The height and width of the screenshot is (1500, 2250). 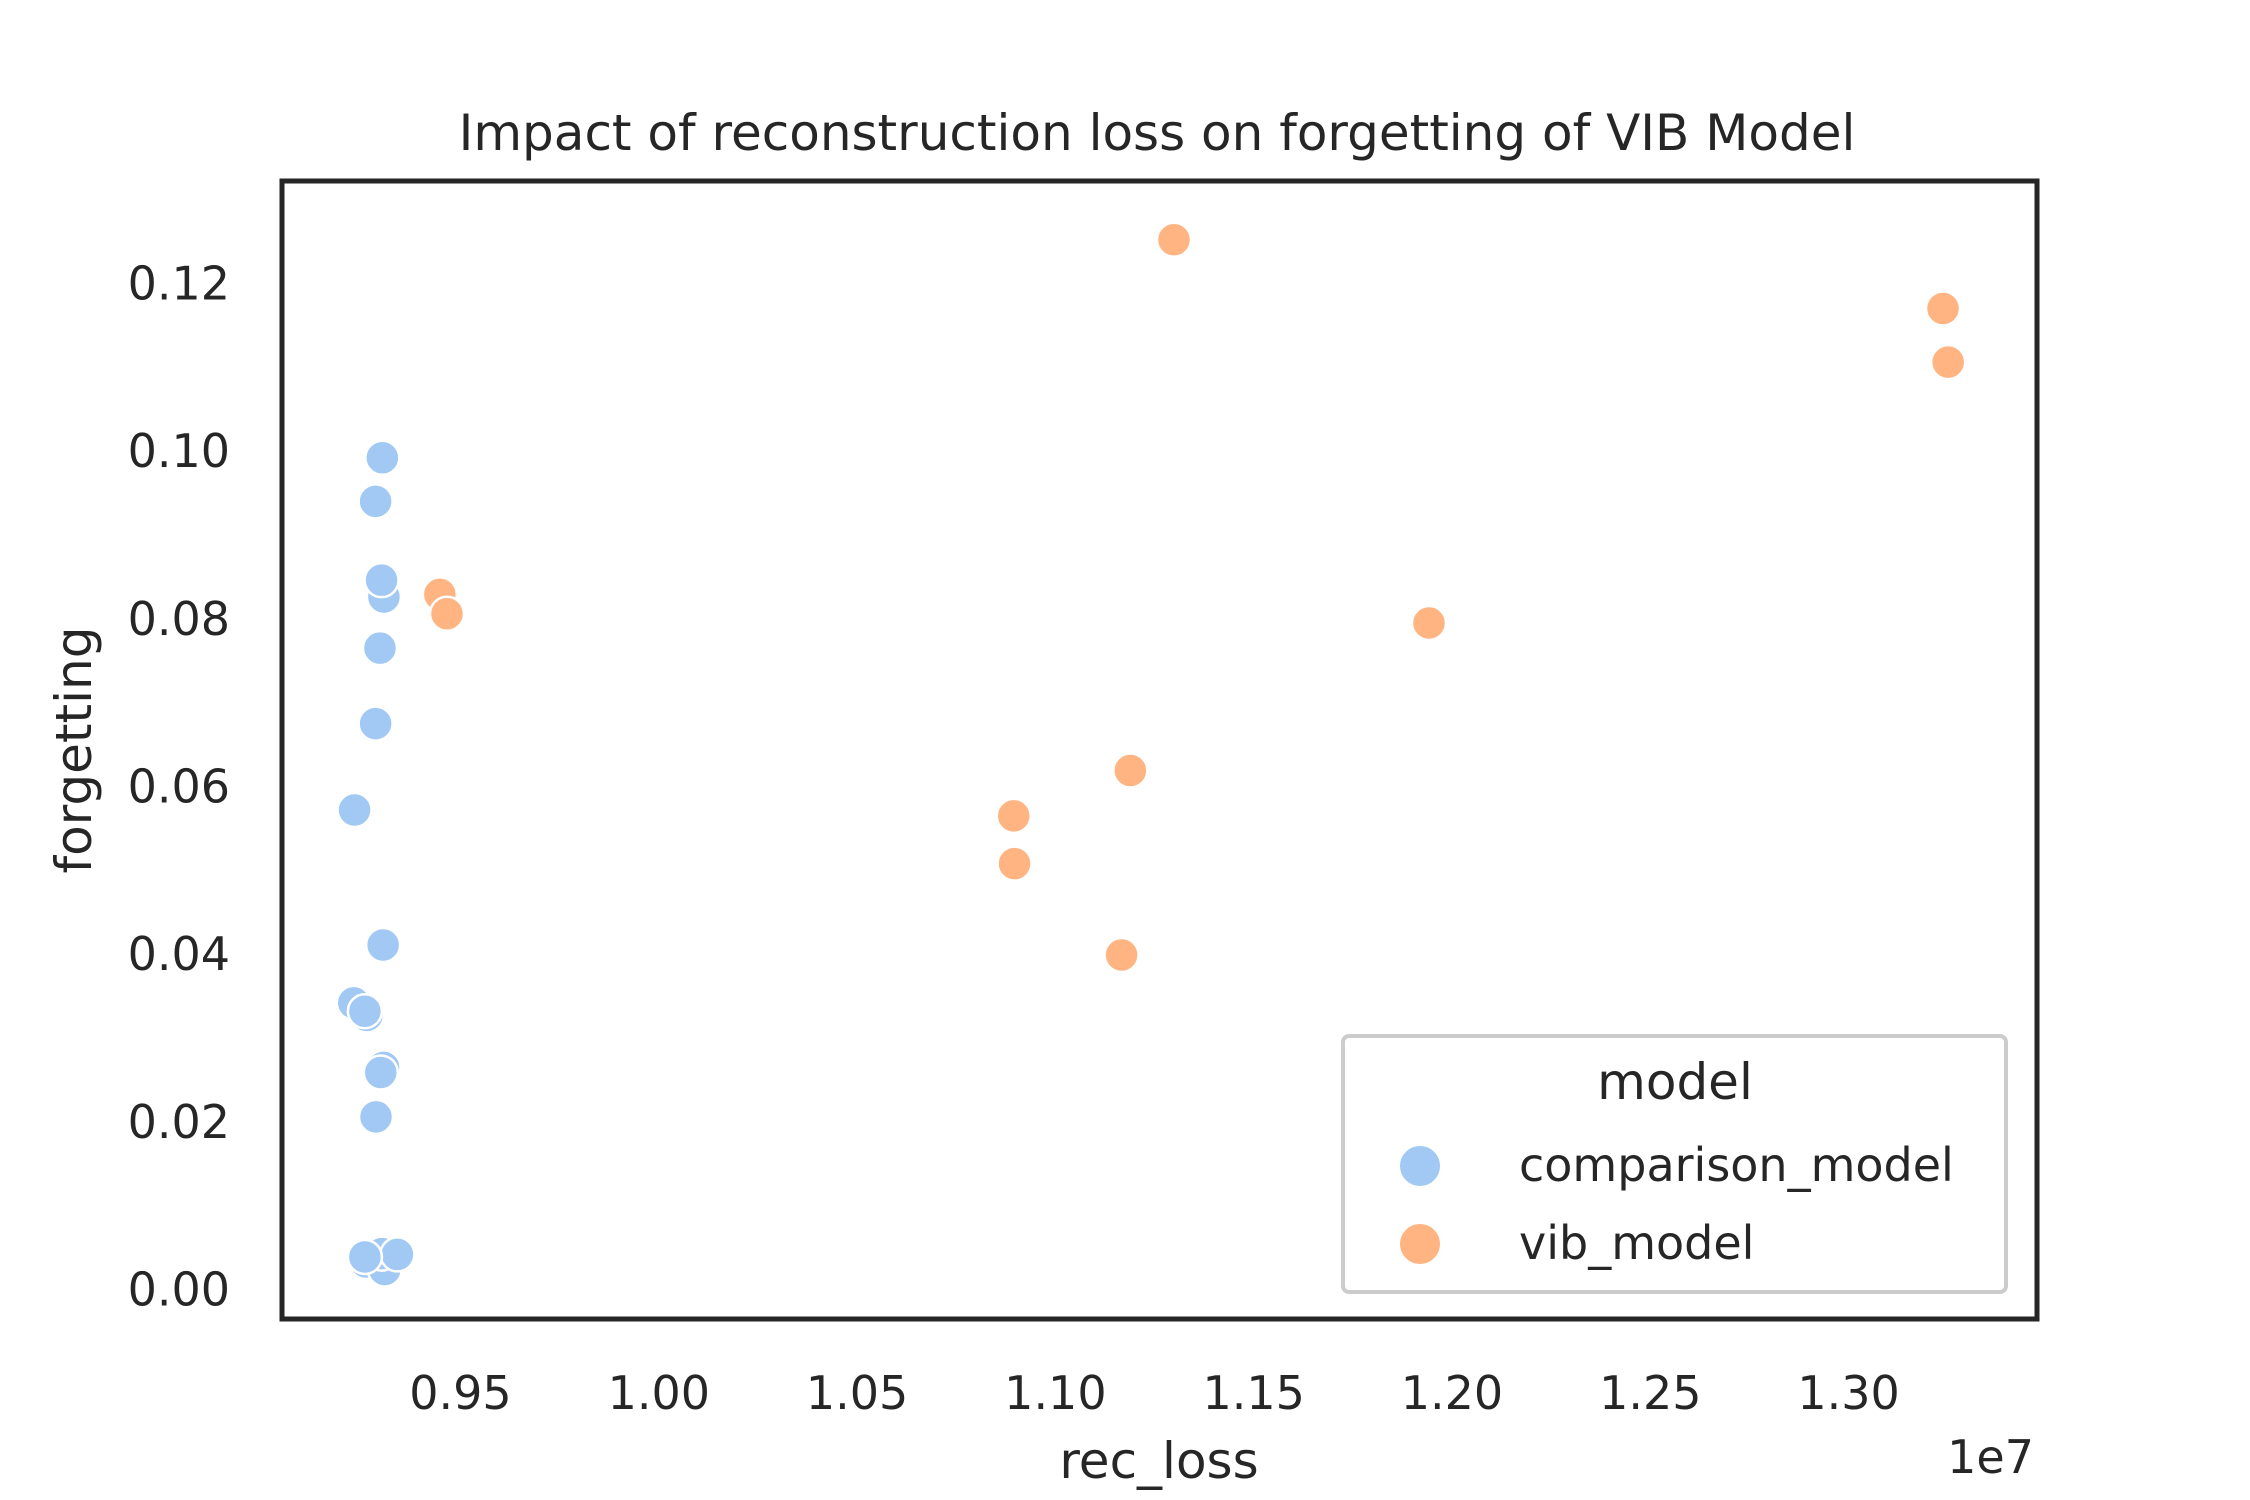 What do you see at coordinates (1990, 1457) in the screenshot?
I see `x-axis-offset-label: 1e7` at bounding box center [1990, 1457].